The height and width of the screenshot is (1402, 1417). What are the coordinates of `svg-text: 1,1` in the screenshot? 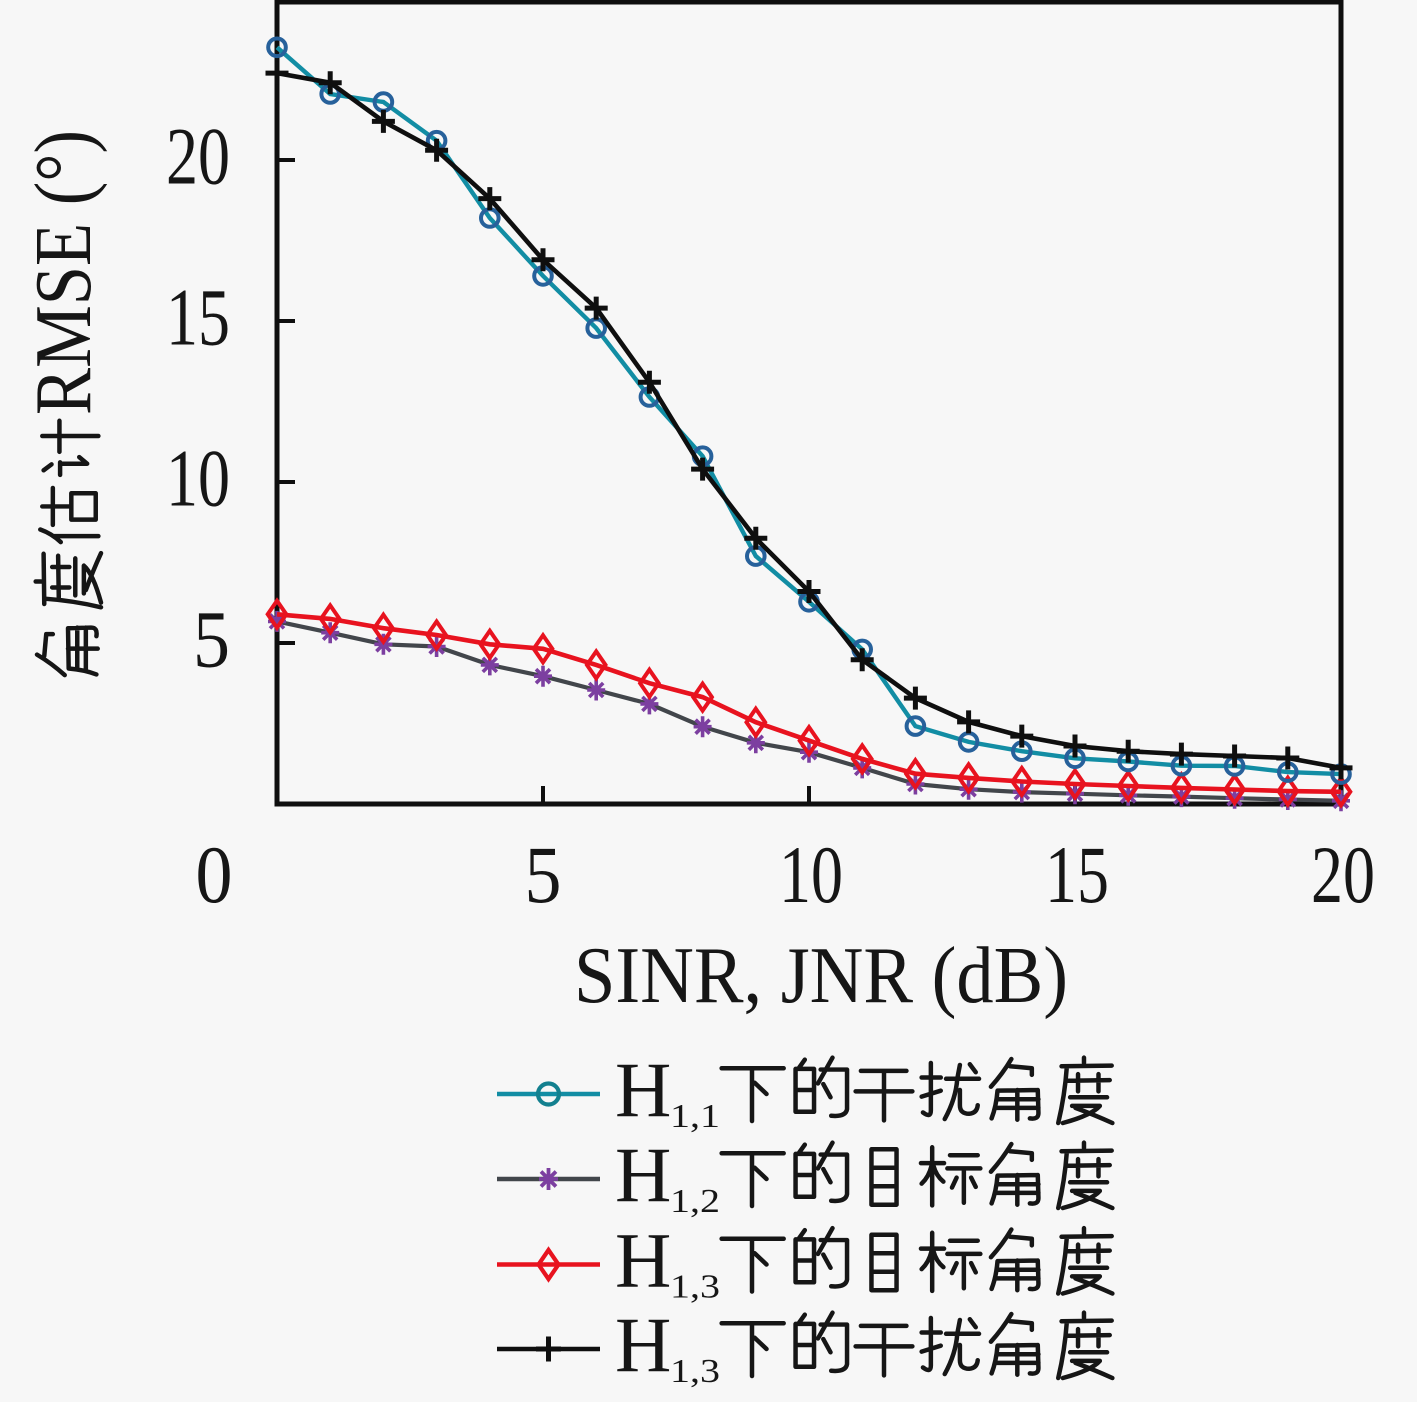 It's located at (695, 1116).